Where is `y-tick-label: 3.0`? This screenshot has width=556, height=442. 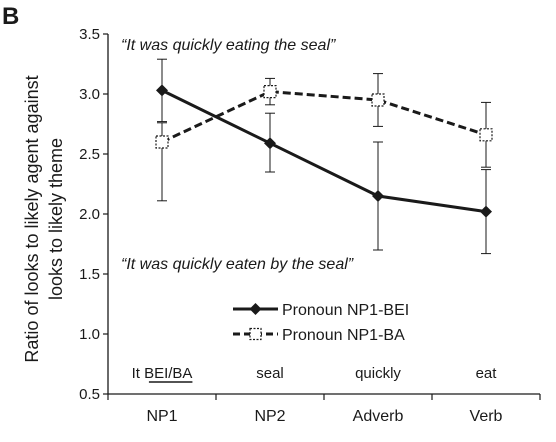 y-tick-label: 3.0 is located at coordinates (89, 94).